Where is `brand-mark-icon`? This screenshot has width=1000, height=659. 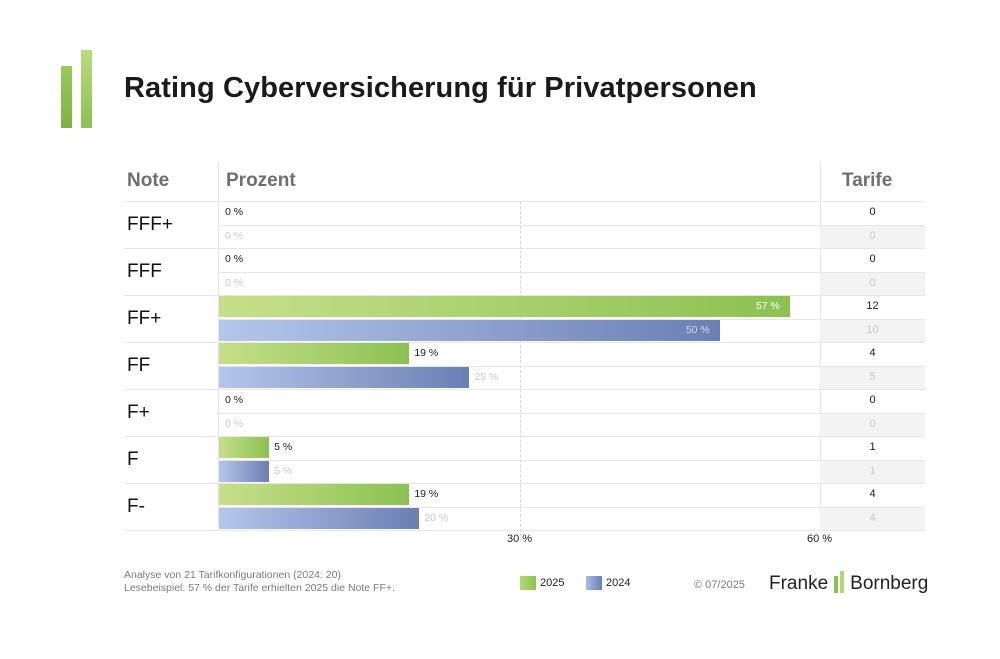 brand-mark-icon is located at coordinates (839, 582).